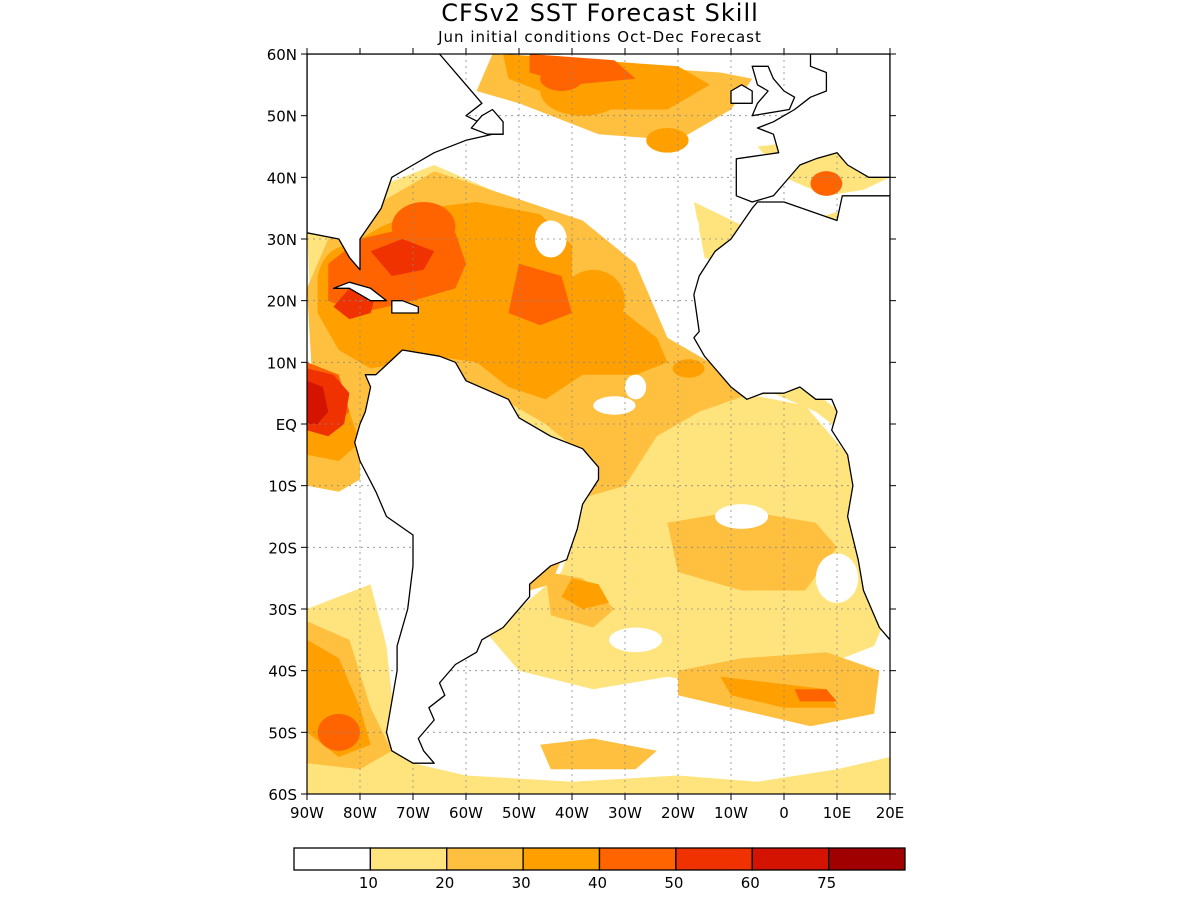 The width and height of the screenshot is (1200, 900). What do you see at coordinates (307, 813) in the screenshot?
I see `lon-tick-label: 90W` at bounding box center [307, 813].